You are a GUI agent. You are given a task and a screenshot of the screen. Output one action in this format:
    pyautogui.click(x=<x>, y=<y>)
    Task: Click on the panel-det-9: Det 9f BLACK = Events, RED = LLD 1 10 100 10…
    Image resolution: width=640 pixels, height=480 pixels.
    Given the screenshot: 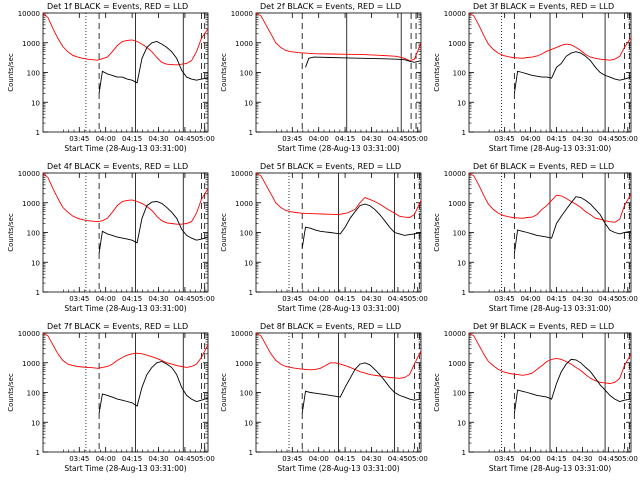 What is the action you would take?
    pyautogui.click(x=535, y=397)
    